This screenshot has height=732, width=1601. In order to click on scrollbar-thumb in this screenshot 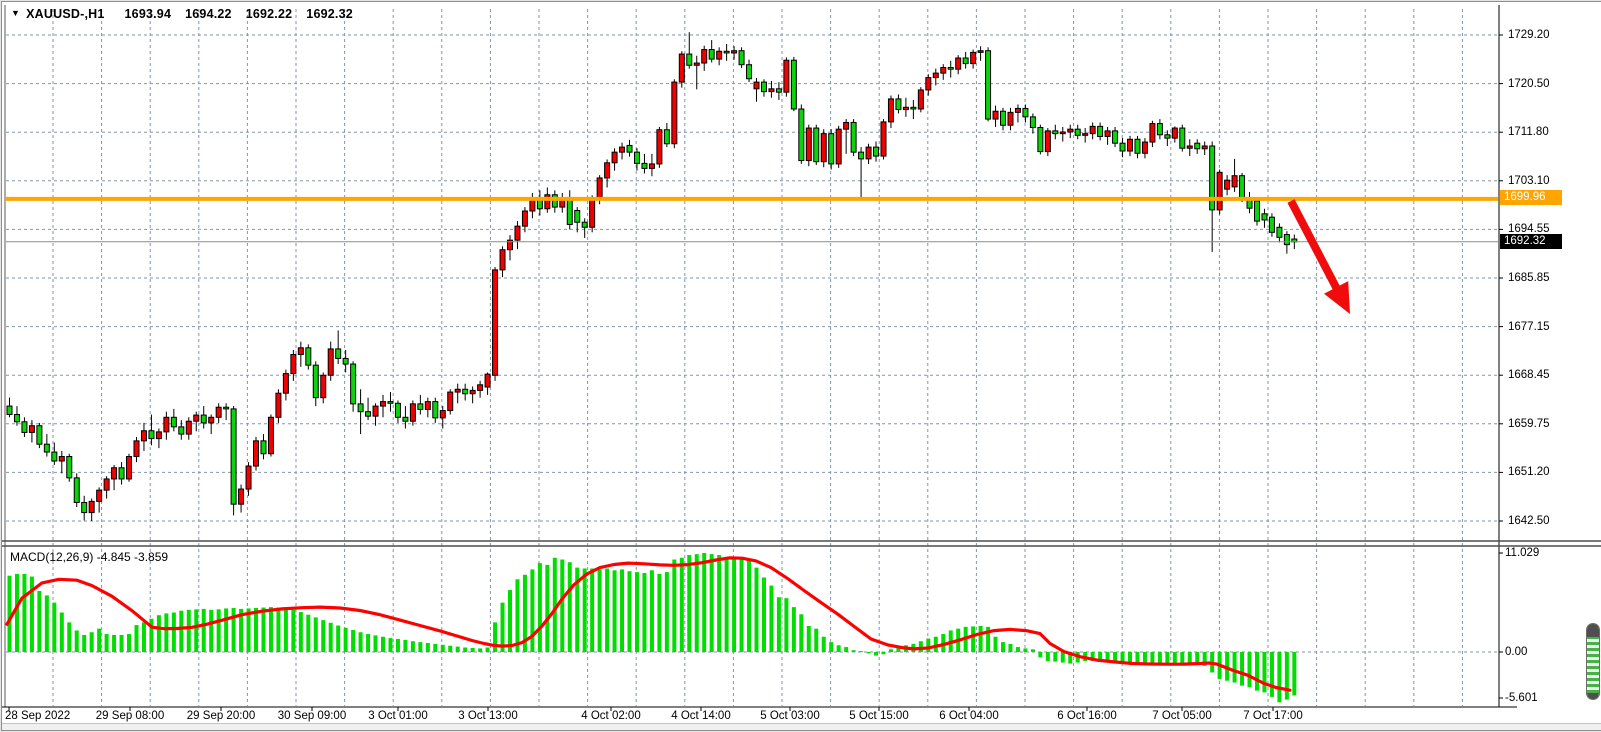, I will do `click(1593, 661)`.